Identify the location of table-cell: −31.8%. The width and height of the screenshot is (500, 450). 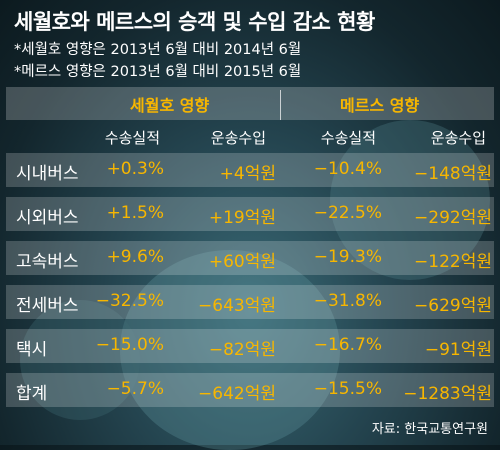
(347, 301).